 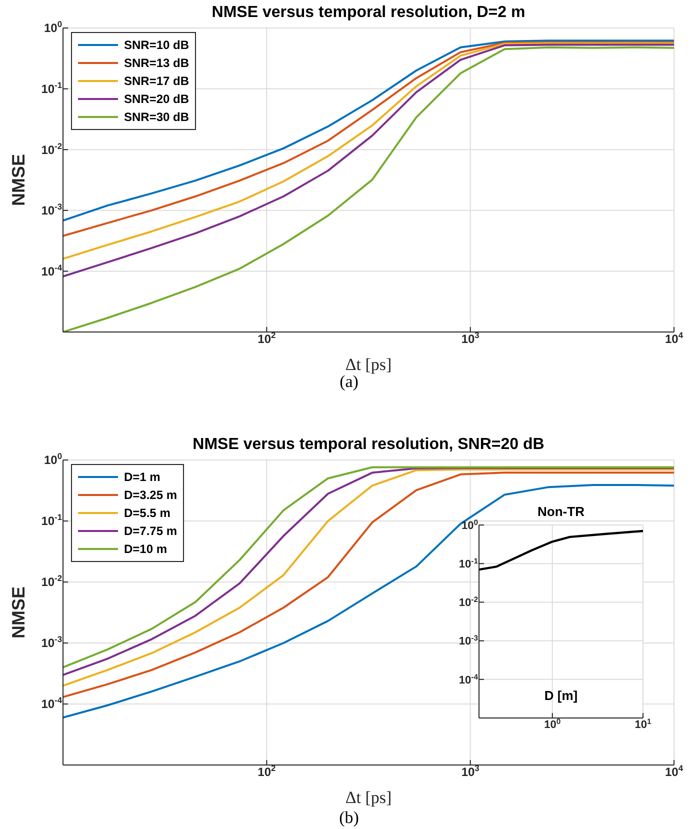 What do you see at coordinates (142, 477) in the screenshot?
I see `legend-label: D=1 m` at bounding box center [142, 477].